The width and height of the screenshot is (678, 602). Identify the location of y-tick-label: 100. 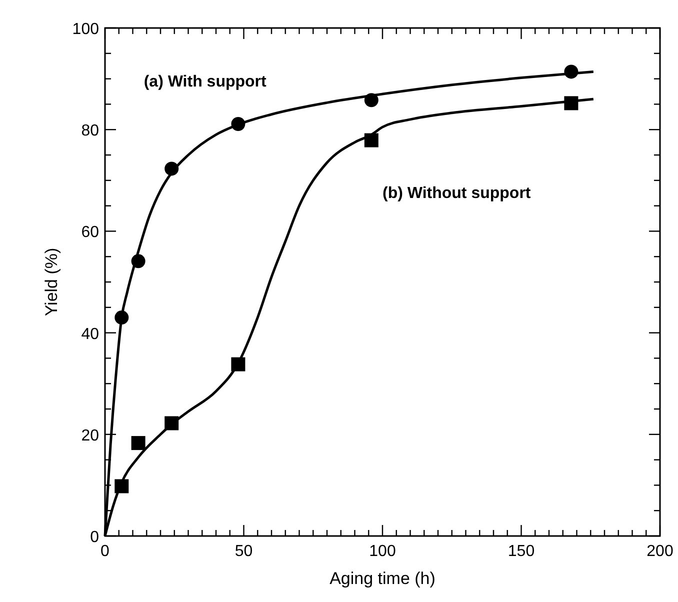
(86, 29).